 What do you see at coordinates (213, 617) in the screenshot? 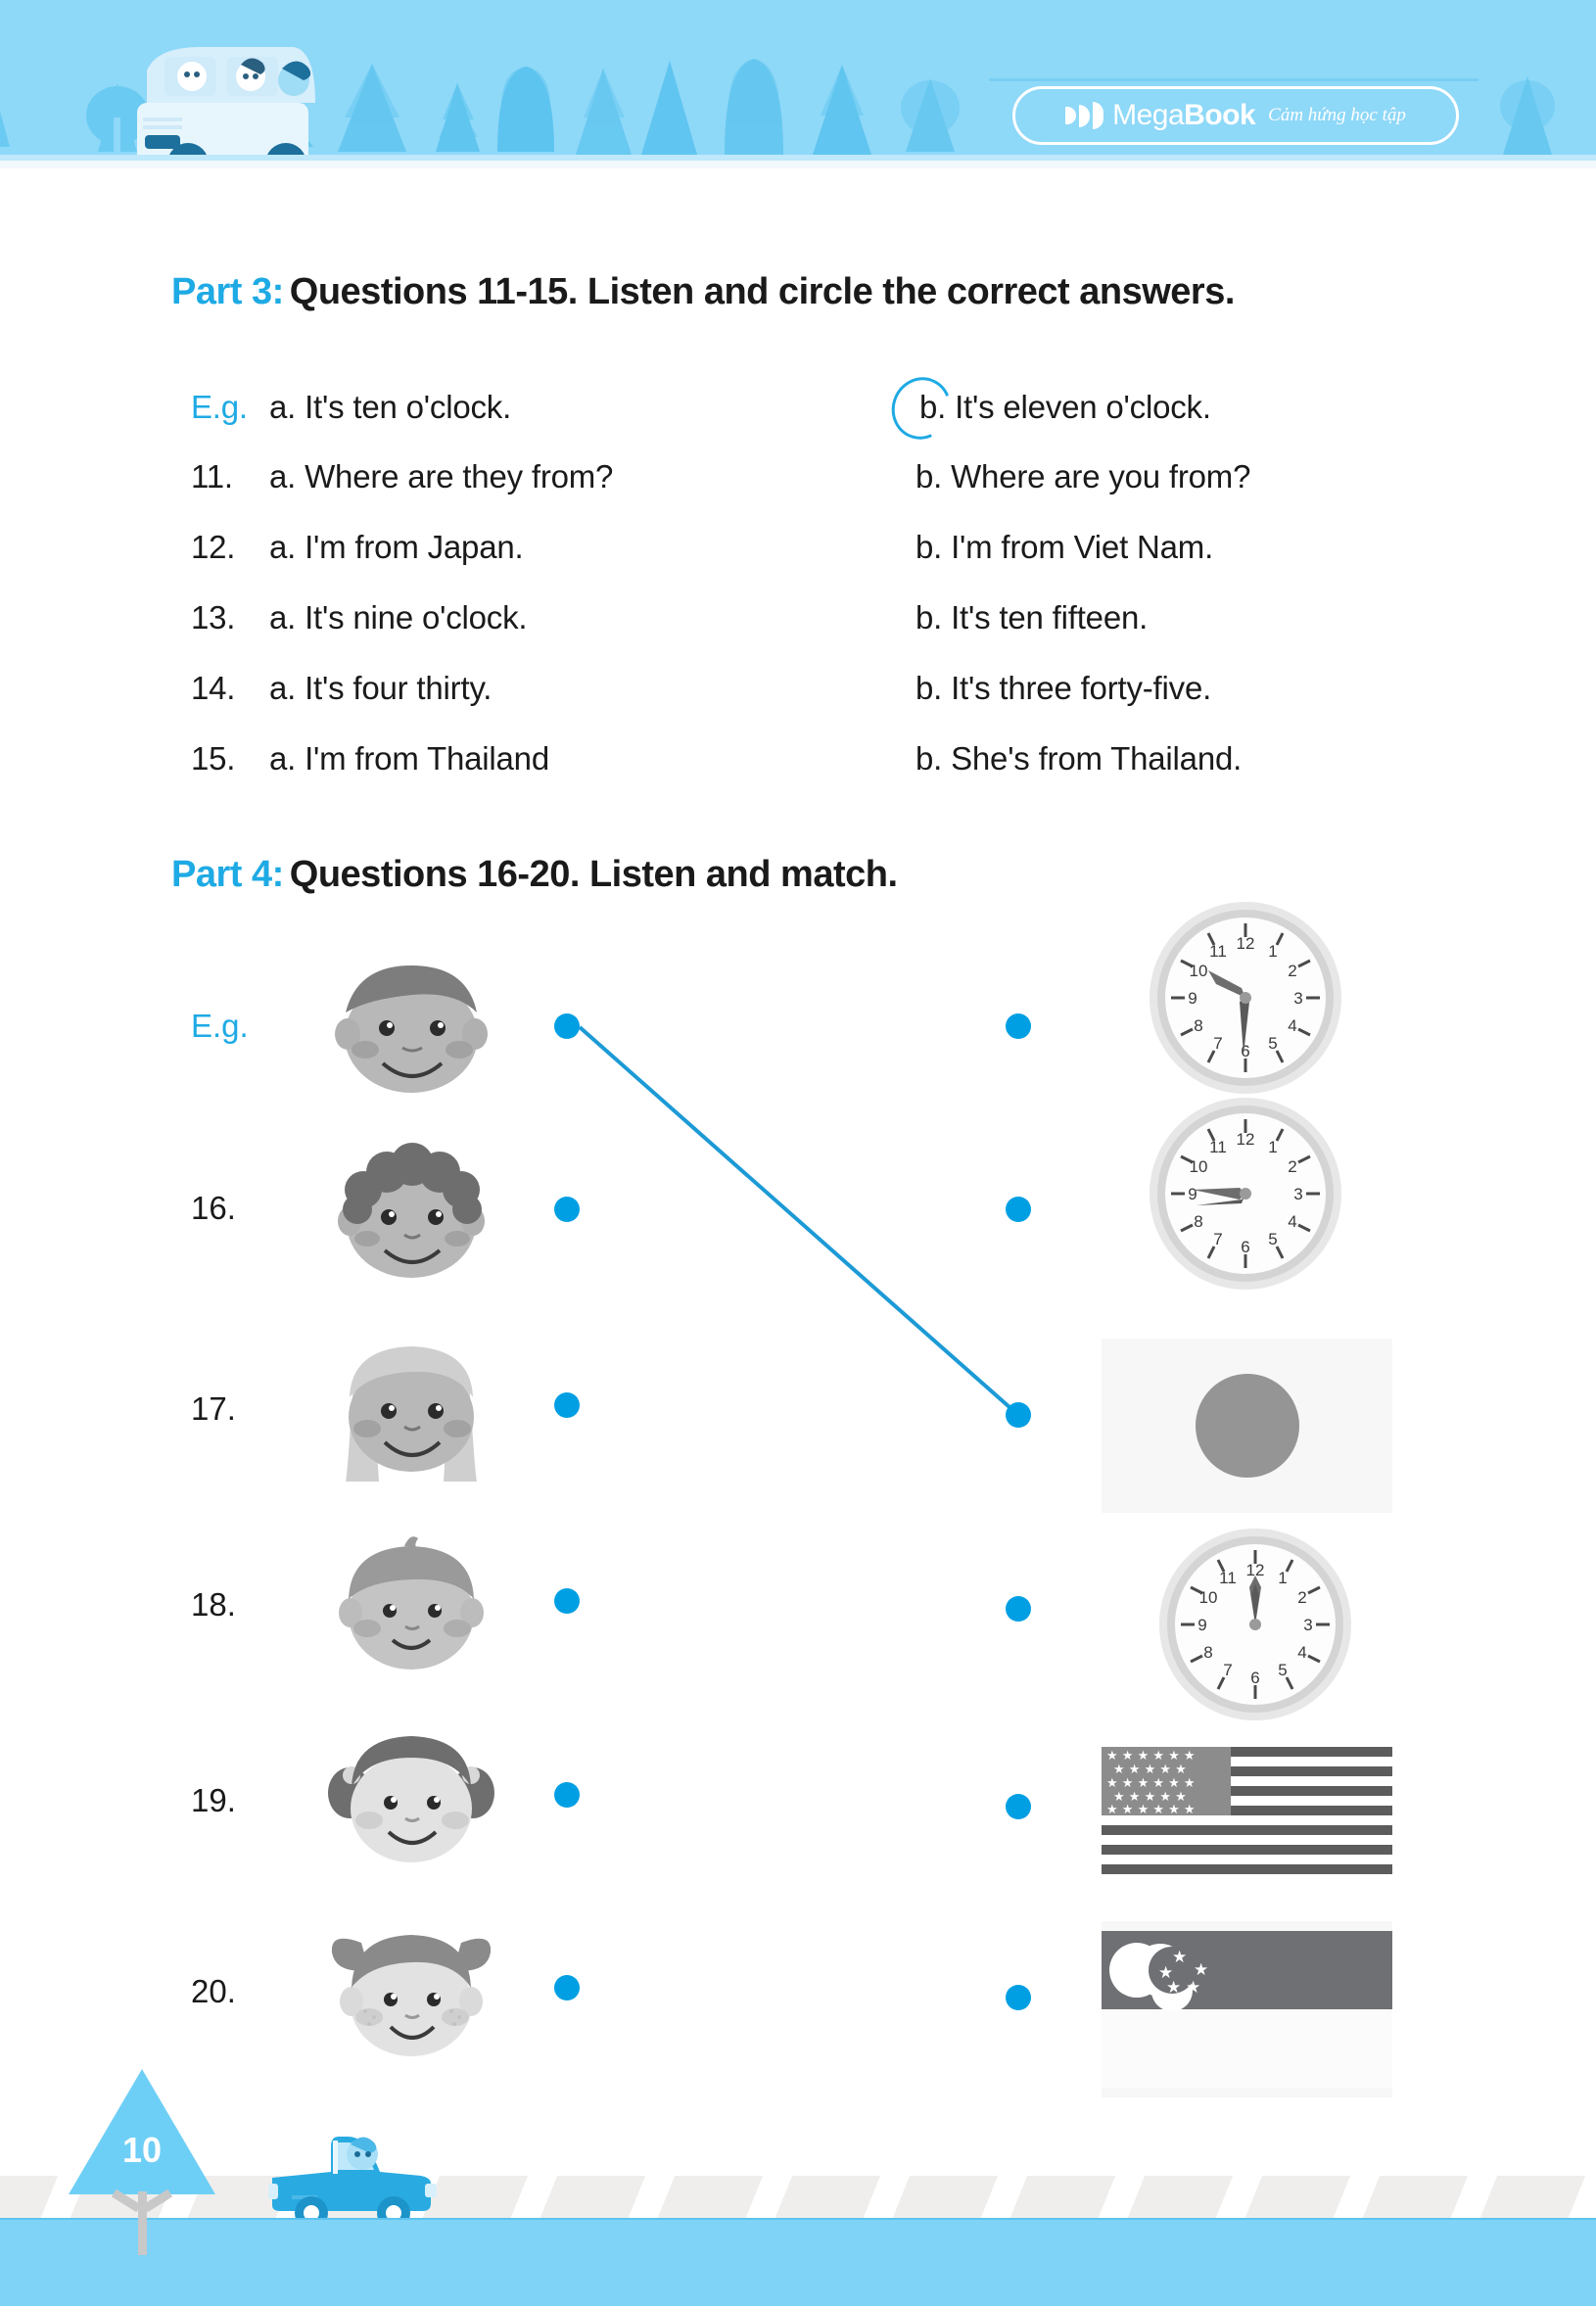
I see `question-number: 13.` at bounding box center [213, 617].